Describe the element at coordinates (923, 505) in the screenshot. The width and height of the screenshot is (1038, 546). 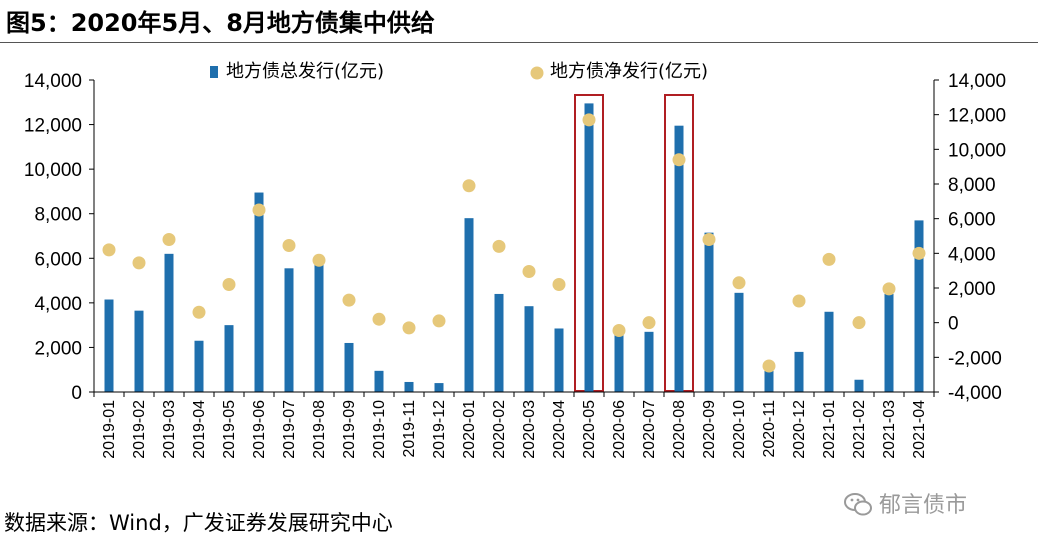
I see `watermark-text: 郁言债市` at that location.